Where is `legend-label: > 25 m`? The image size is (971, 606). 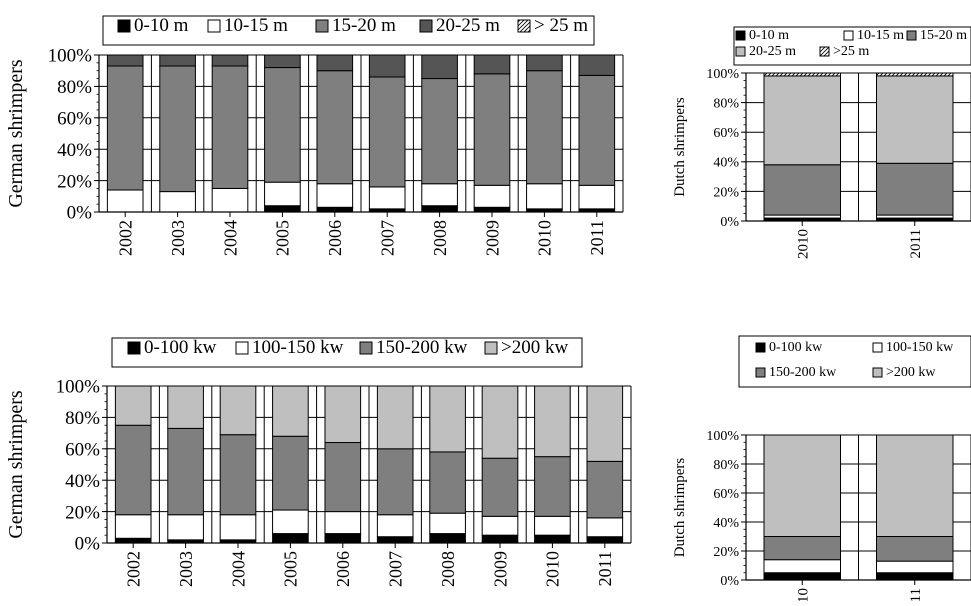
legend-label: > 25 m is located at coordinates (561, 25).